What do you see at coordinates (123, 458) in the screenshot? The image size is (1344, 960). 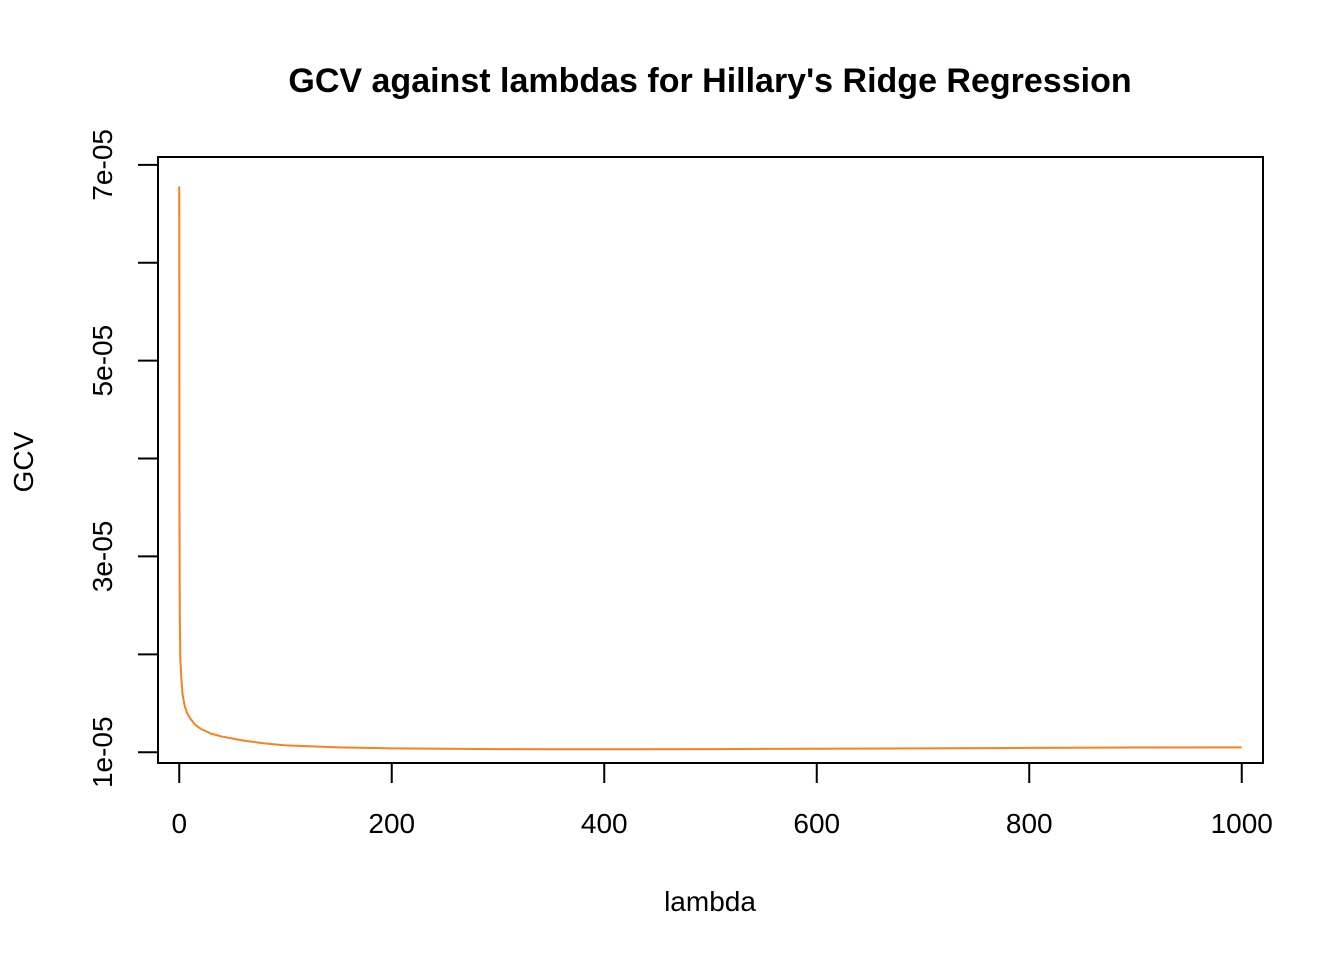 I see `y-axis: 1e-05 3e-05 5e-05 7e-05` at bounding box center [123, 458].